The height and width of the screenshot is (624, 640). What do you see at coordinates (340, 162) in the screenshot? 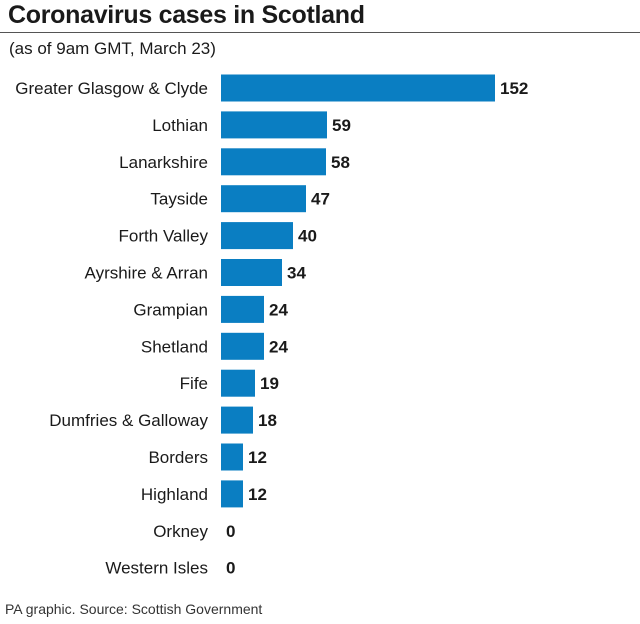
I see `value-label: 58` at bounding box center [340, 162].